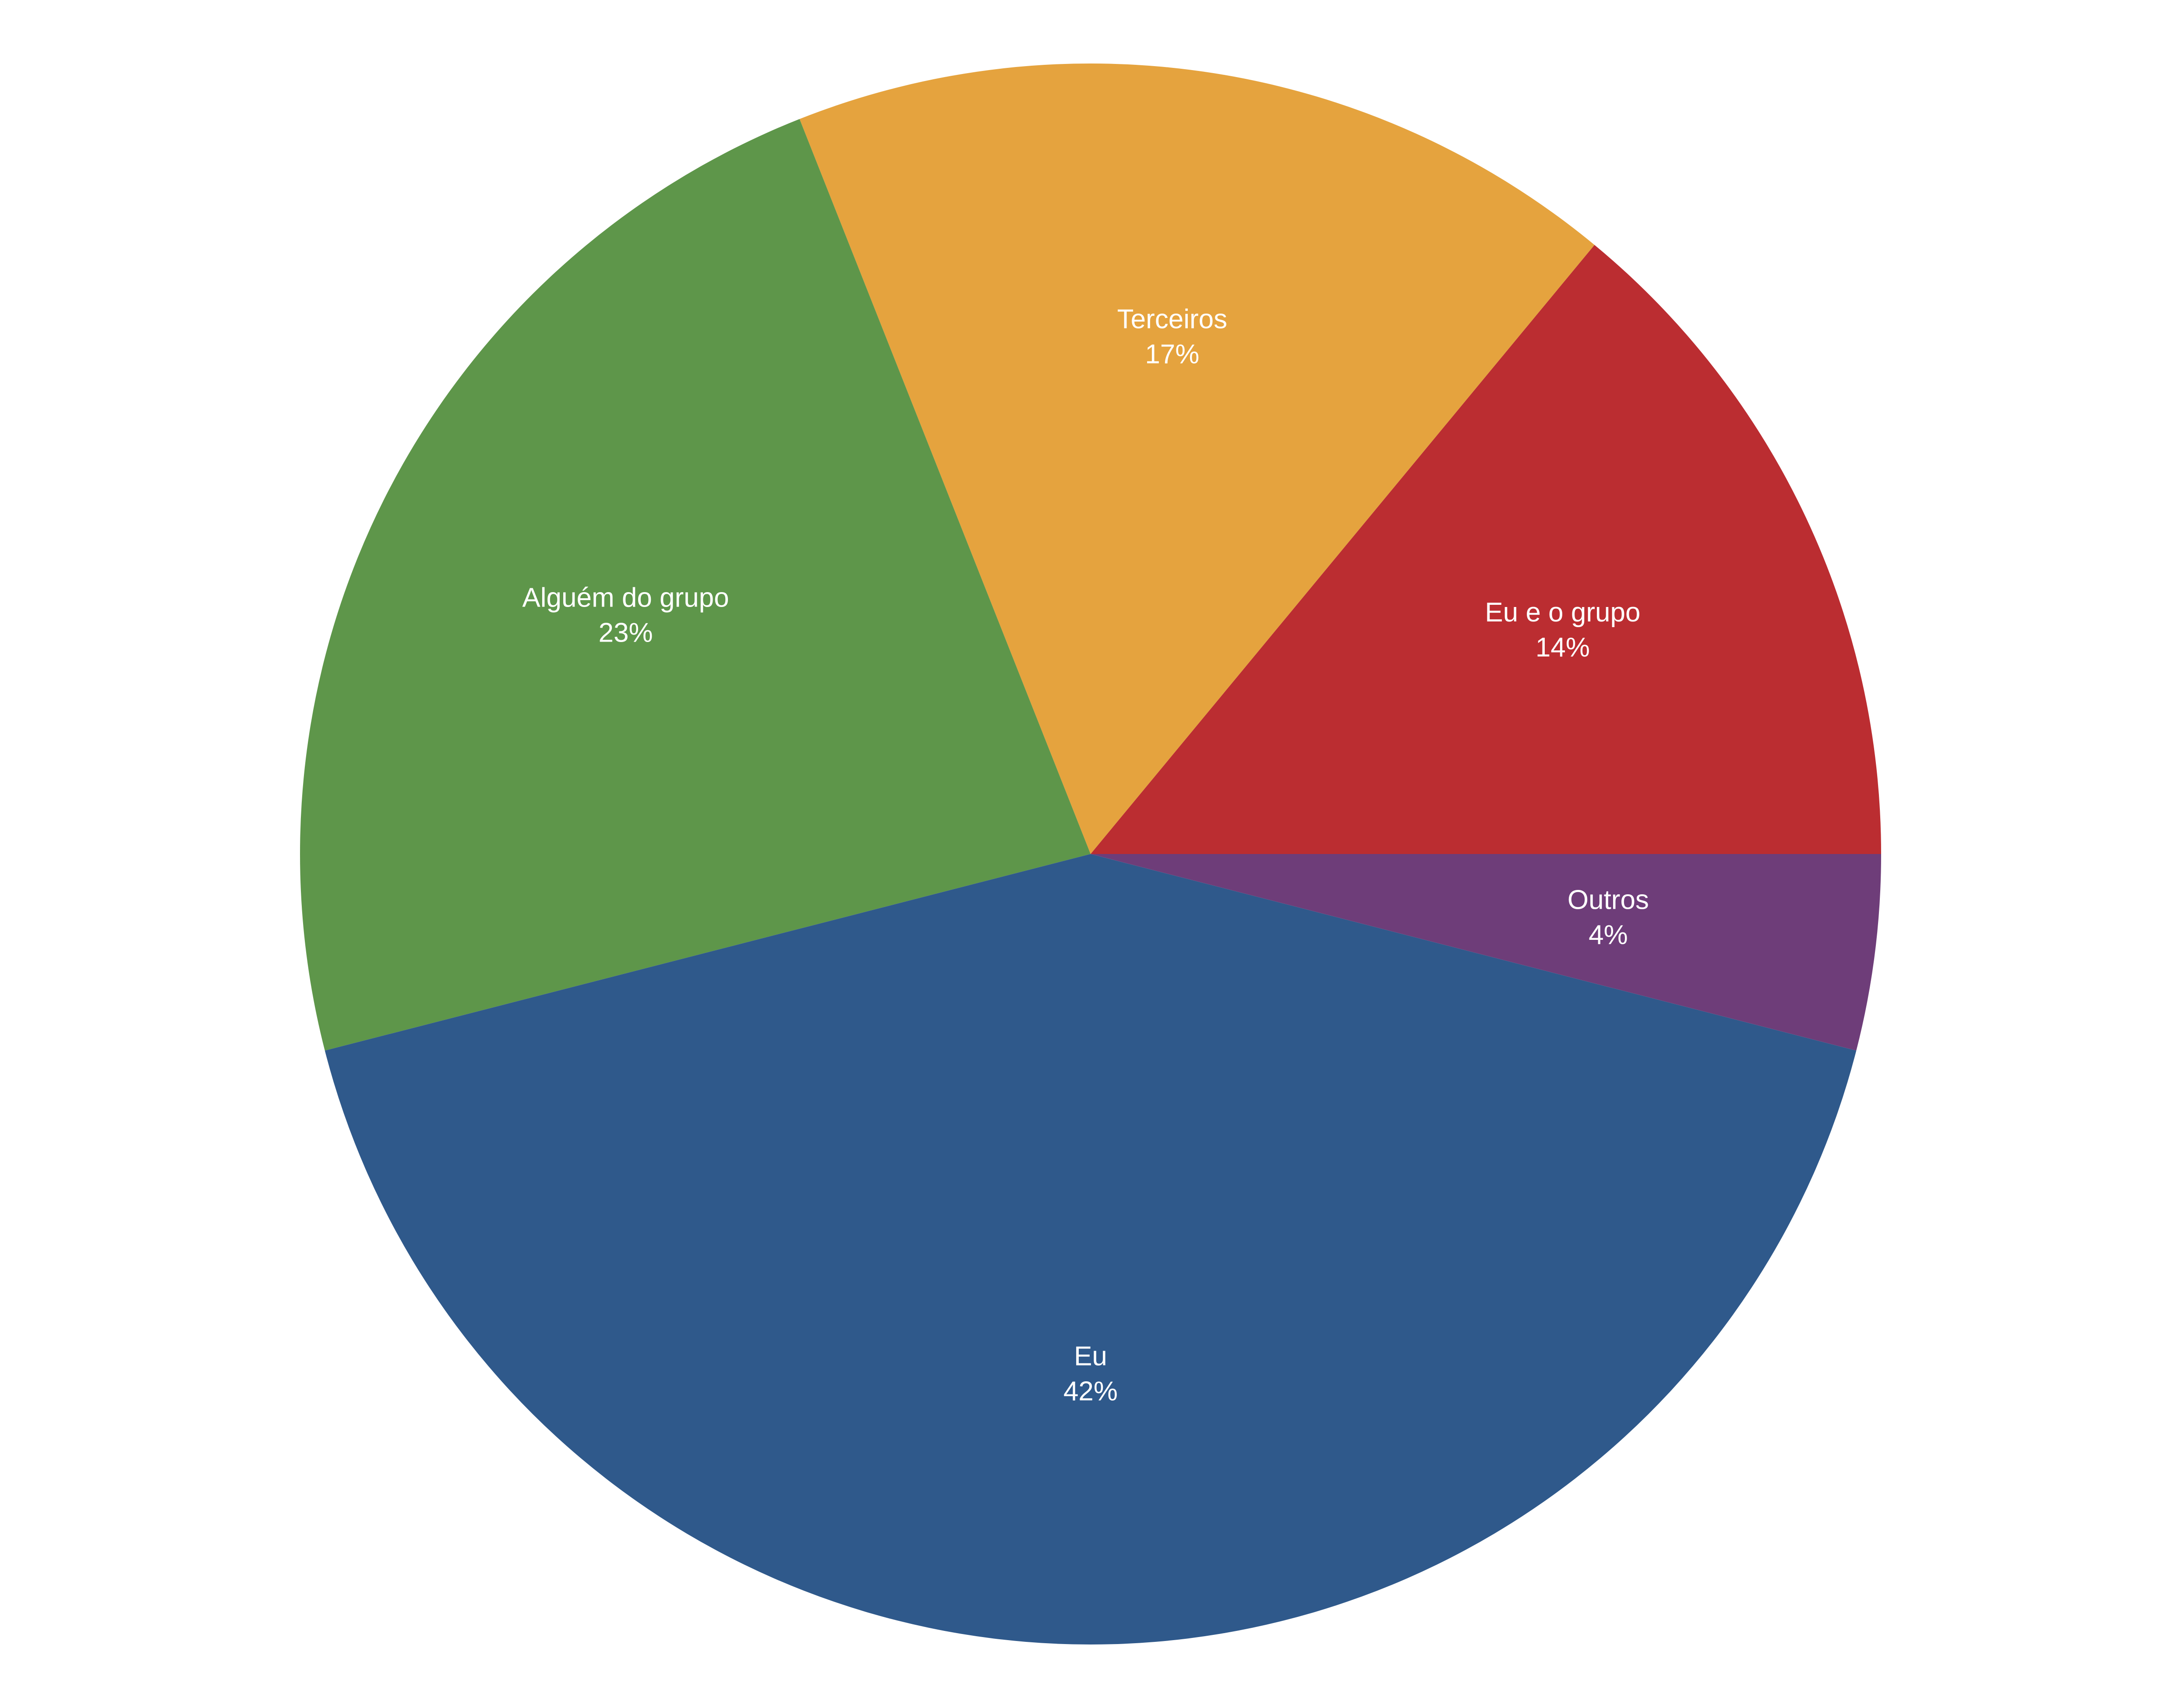 This screenshot has width=2168, height=1708. Describe the element at coordinates (1090, 1391) in the screenshot. I see `slice-value-label: 42%` at that location.